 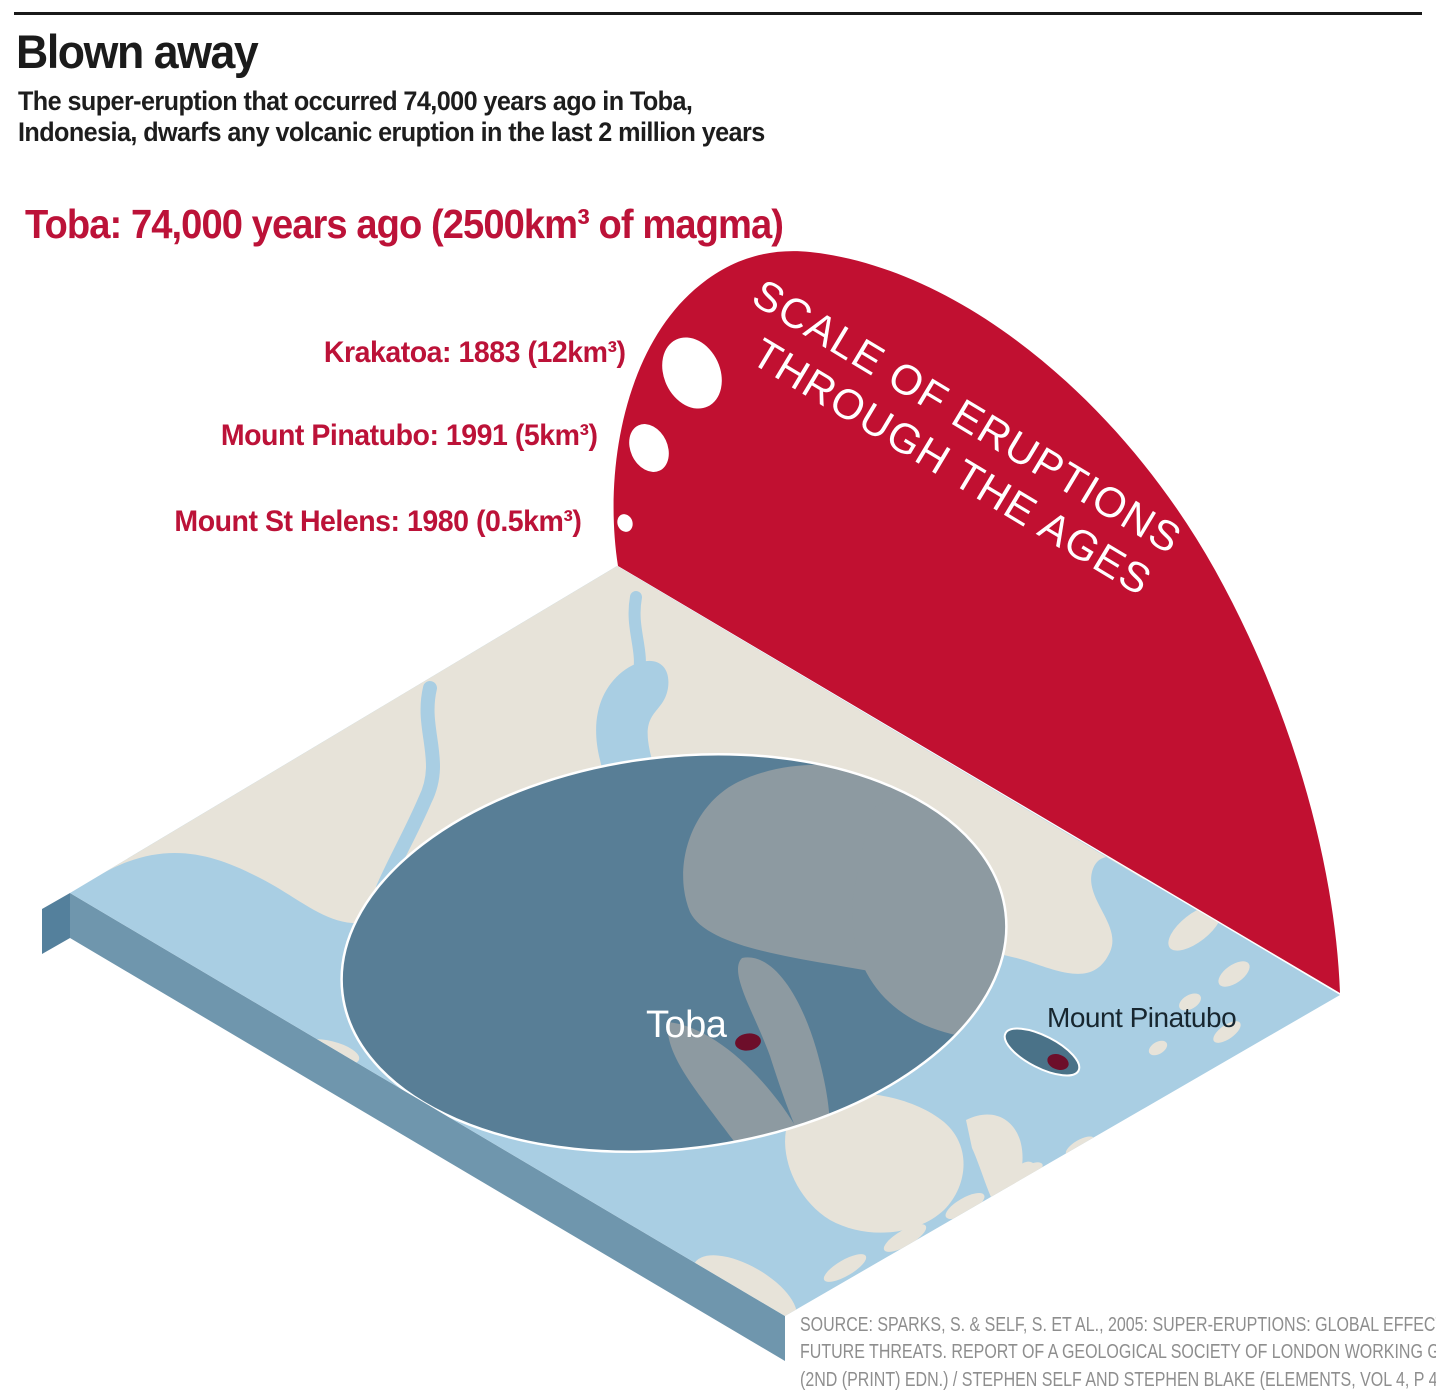 What do you see at coordinates (686, 1025) in the screenshot?
I see `toba-map-label: Toba` at bounding box center [686, 1025].